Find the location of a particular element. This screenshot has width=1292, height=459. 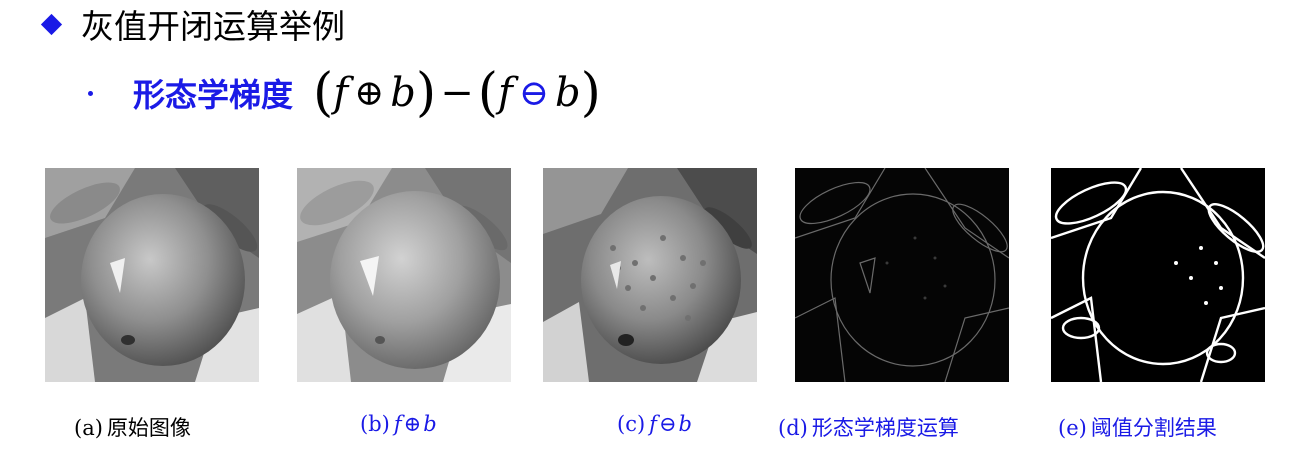

caption-d: (d) 形态学梯度运算 is located at coordinates (868, 427).